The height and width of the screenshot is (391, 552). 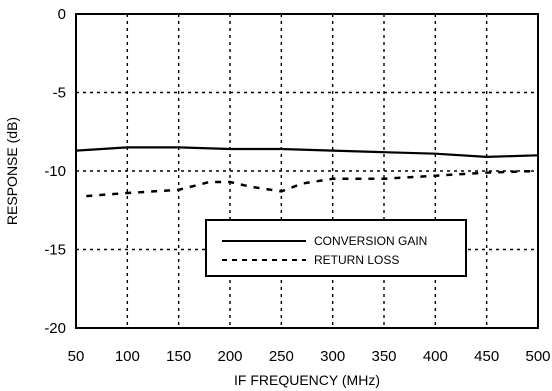 I want to click on x-tick-label-150: 150, so click(x=178, y=356).